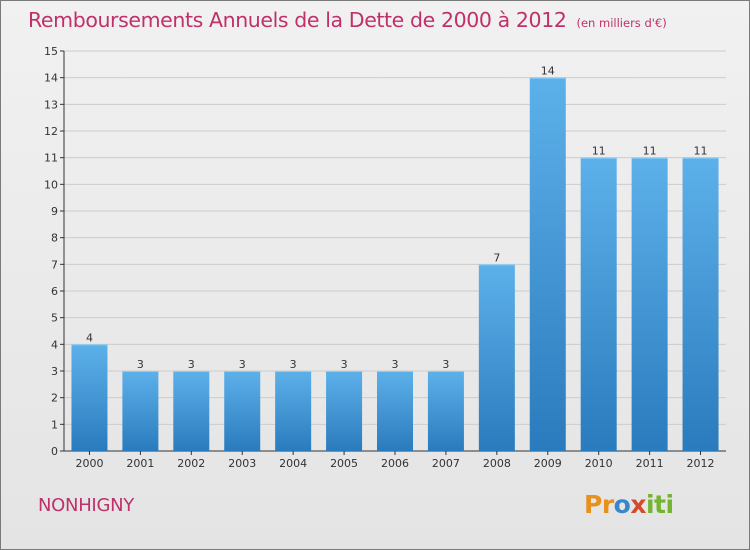 This screenshot has height=550, width=750. I want to click on y-tick-label: 4, so click(54, 344).